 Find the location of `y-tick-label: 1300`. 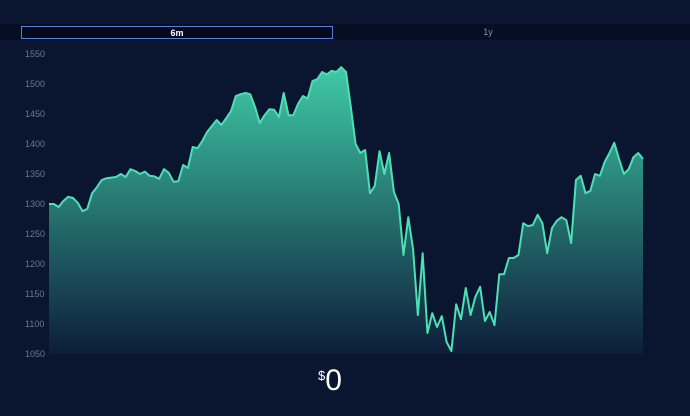

y-tick-label: 1300 is located at coordinates (35, 204).